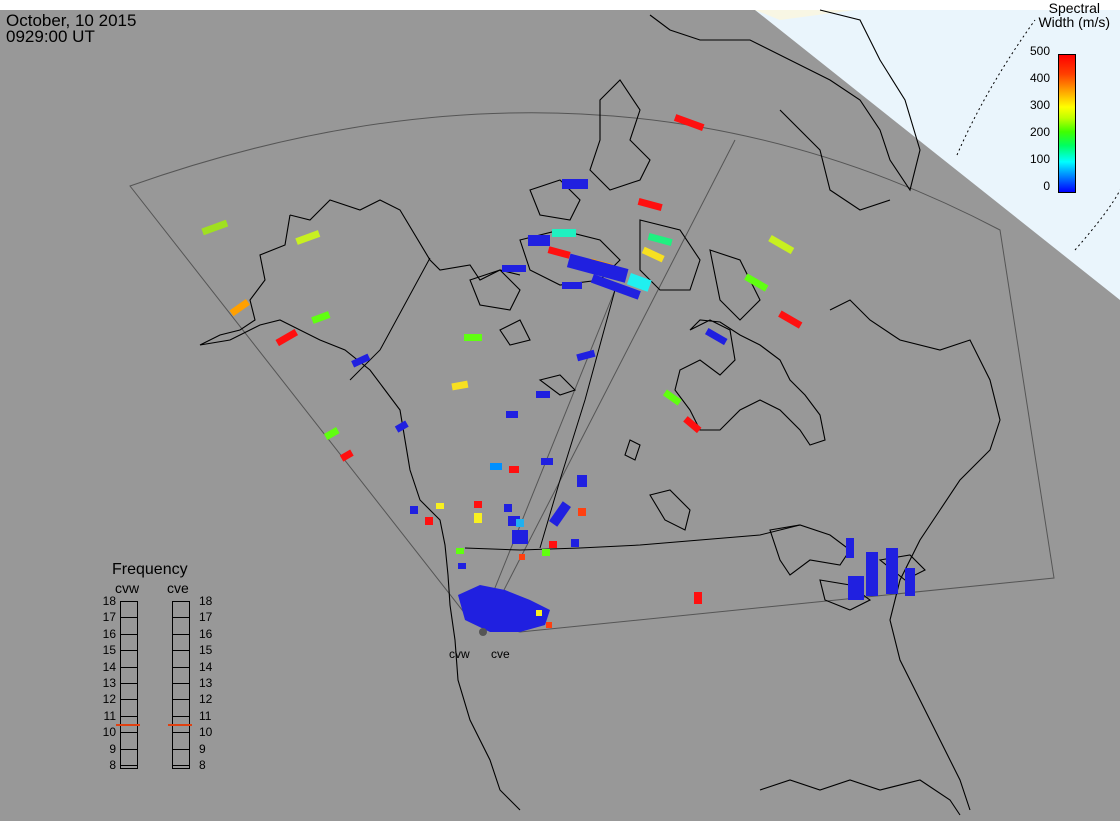  Describe the element at coordinates (109, 699) in the screenshot. I see `frequency-tick-left: 12` at that location.